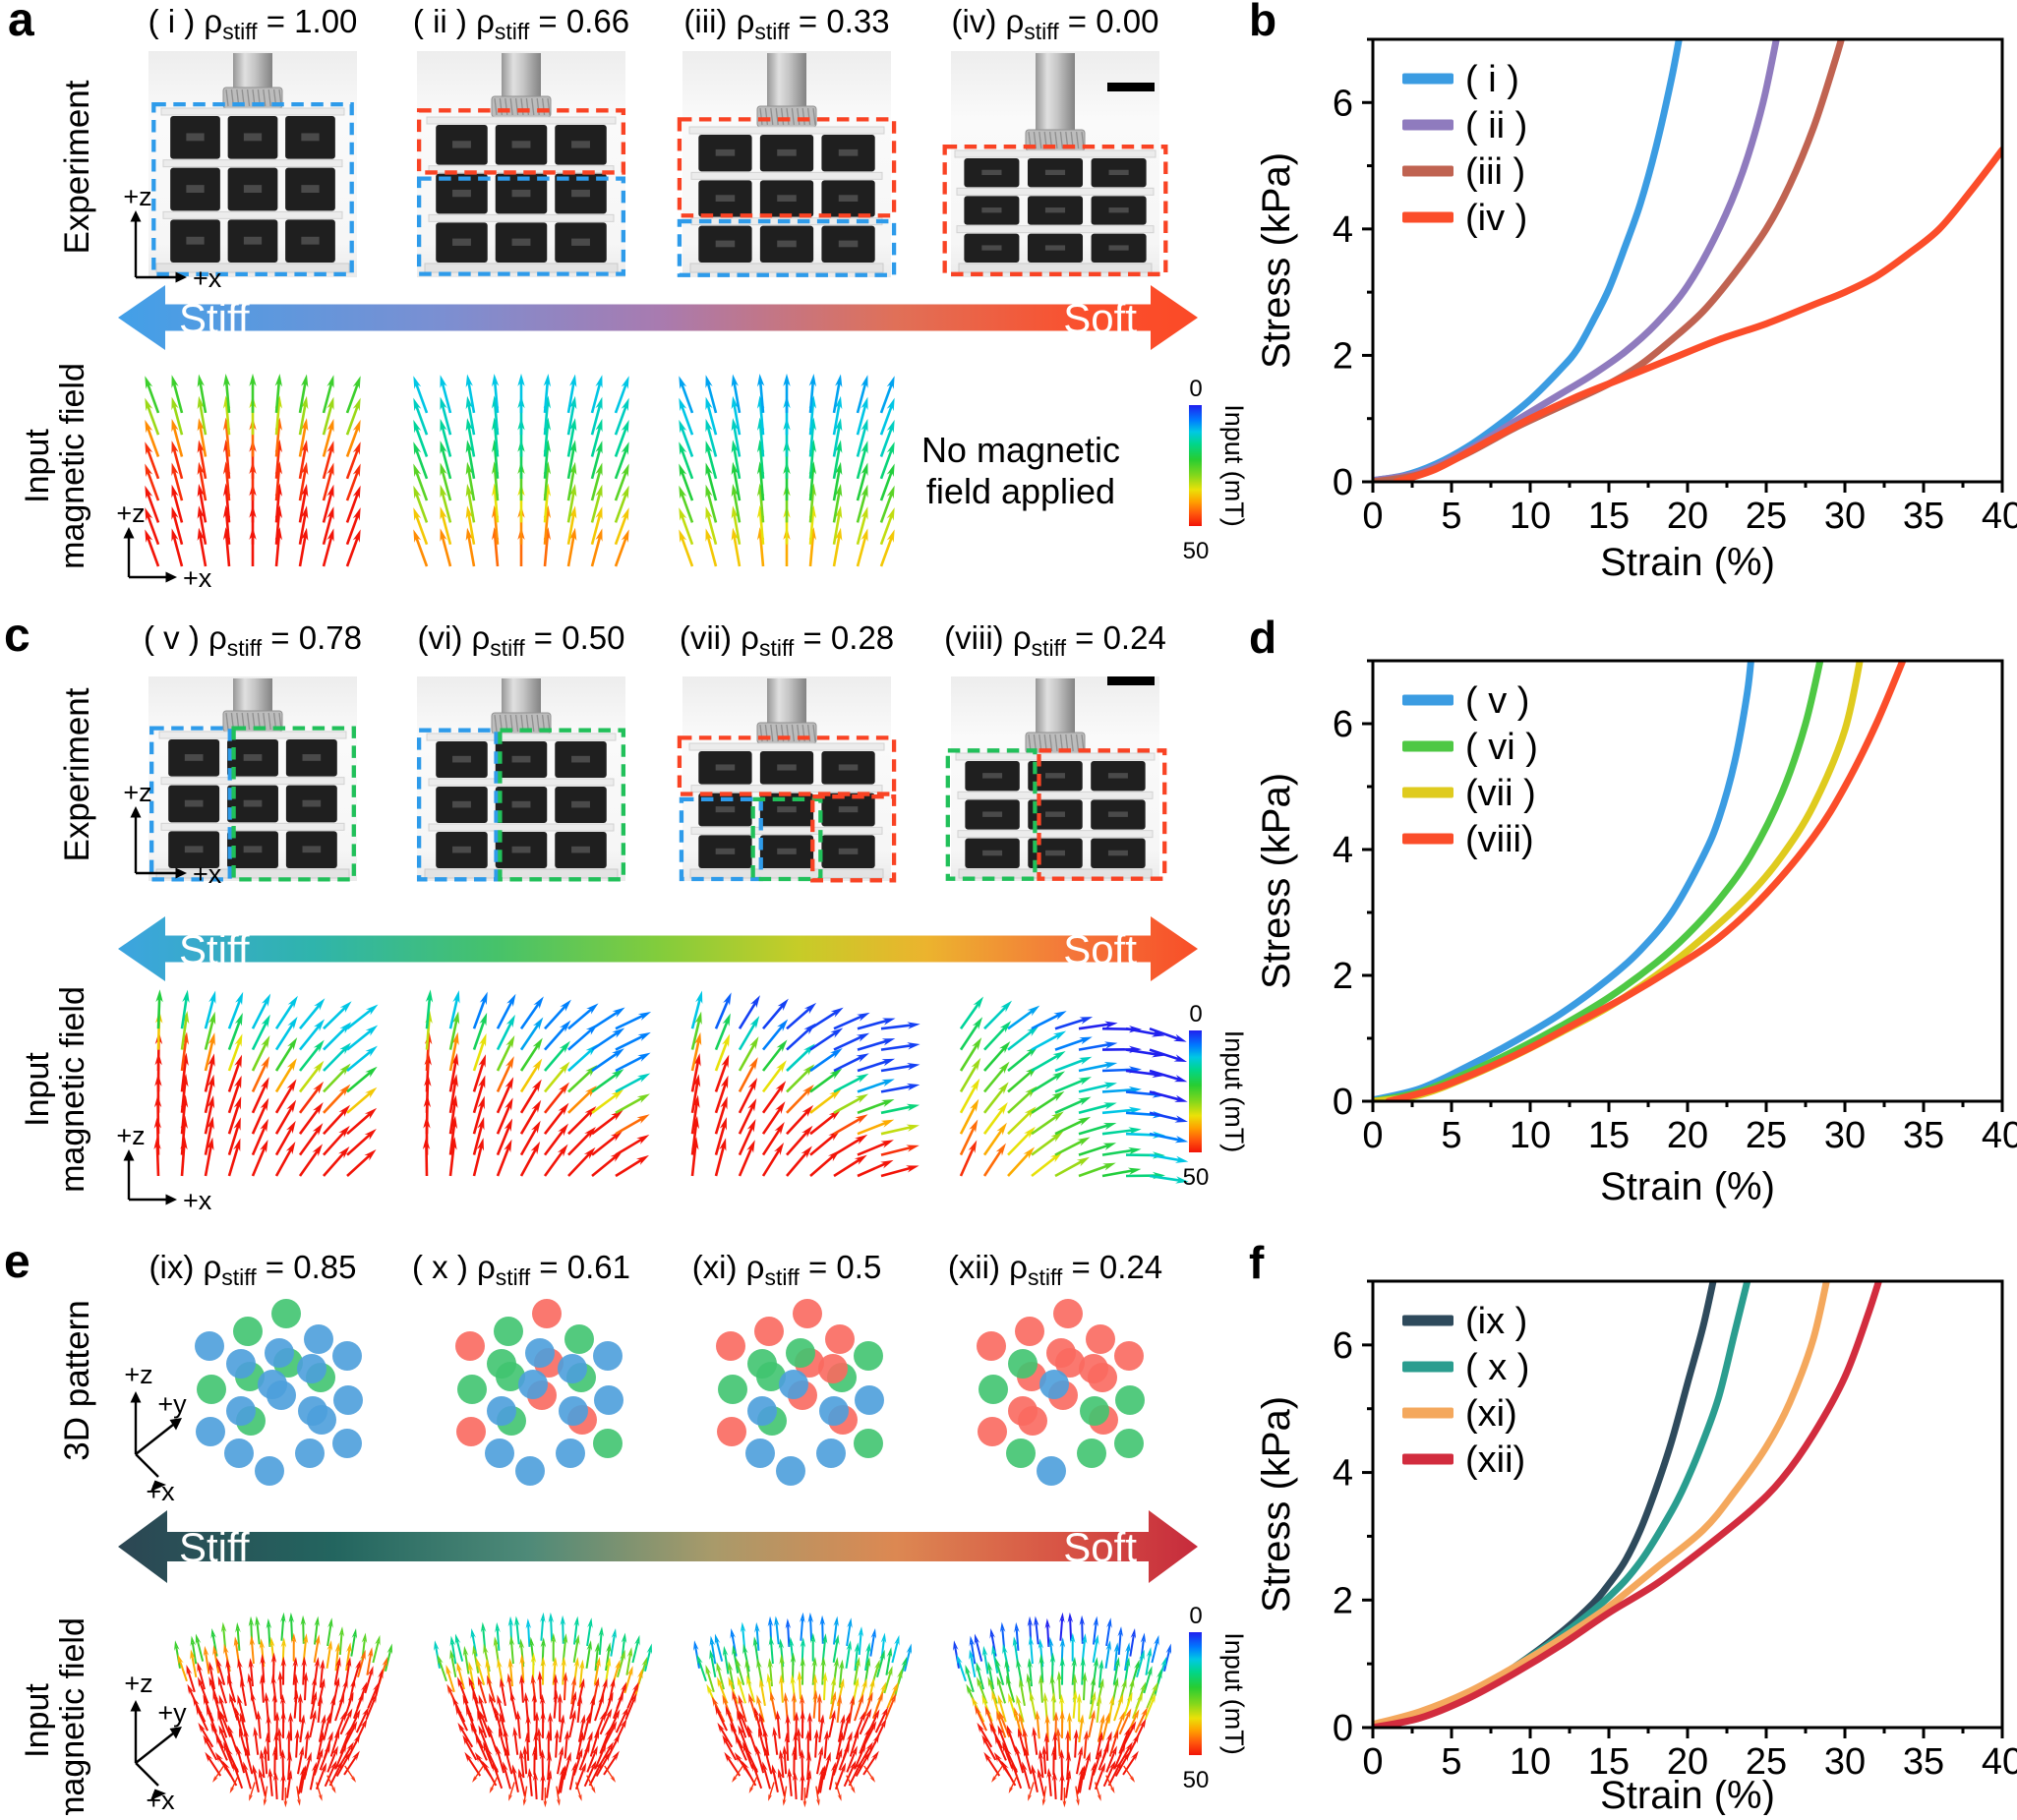  Describe the element at coordinates (1020, 450) in the screenshot. I see `svg-text: No magnetic` at that location.